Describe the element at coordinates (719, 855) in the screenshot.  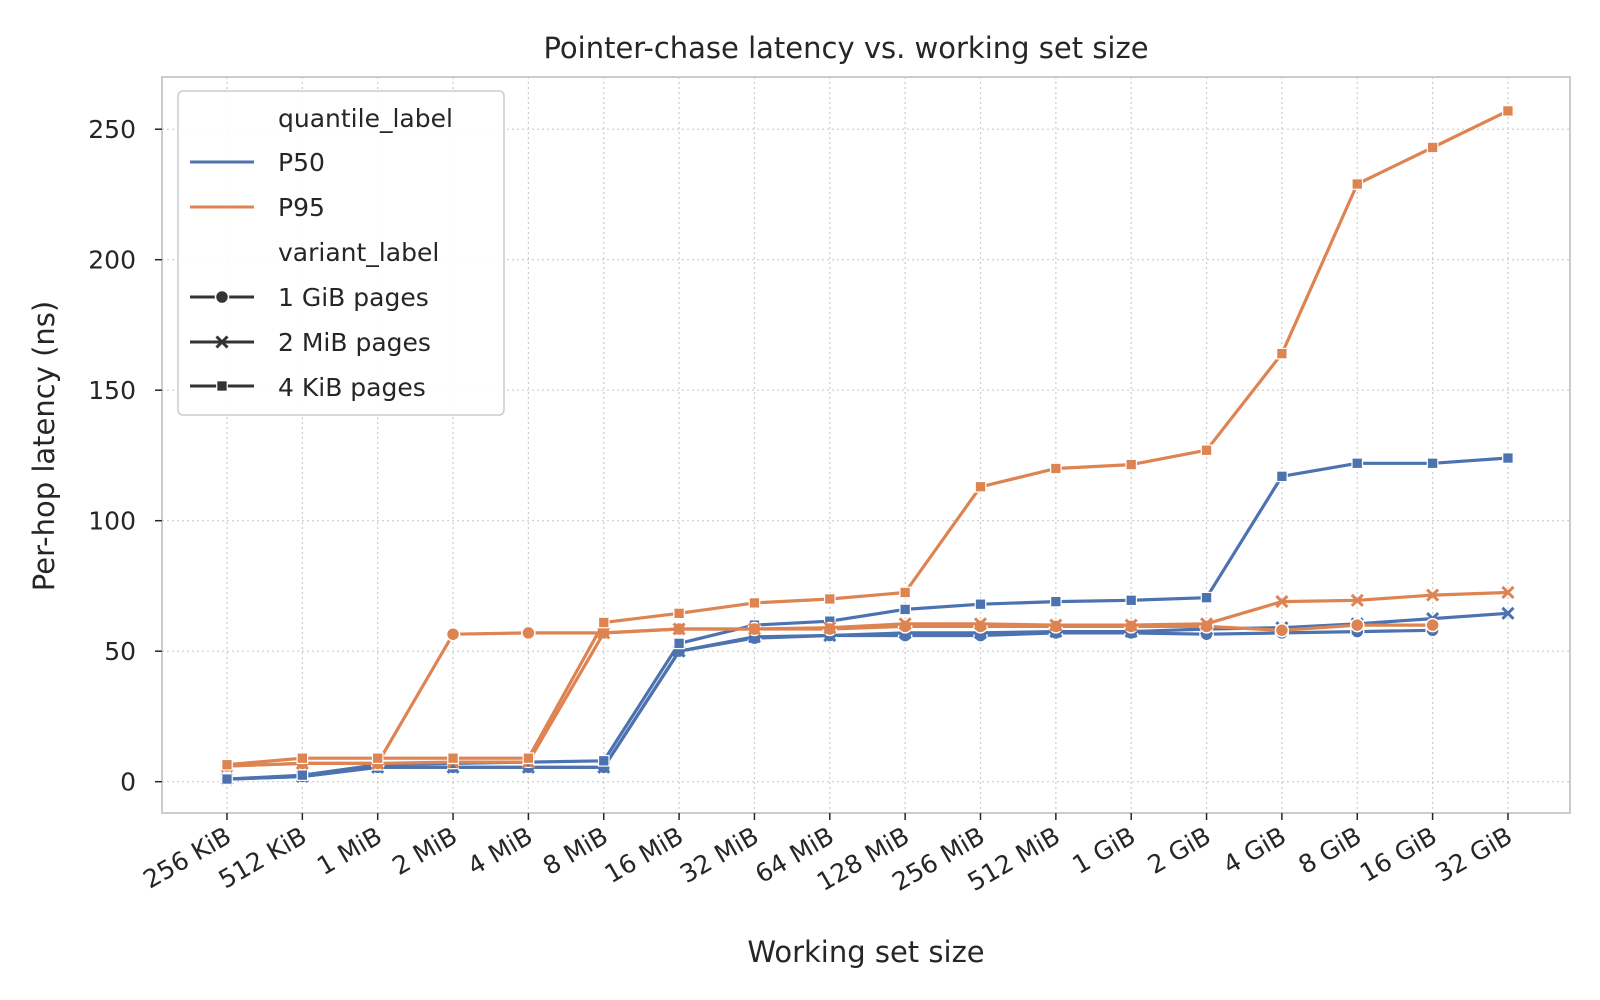
I see `x-tick-label: 32 MiB` at that location.